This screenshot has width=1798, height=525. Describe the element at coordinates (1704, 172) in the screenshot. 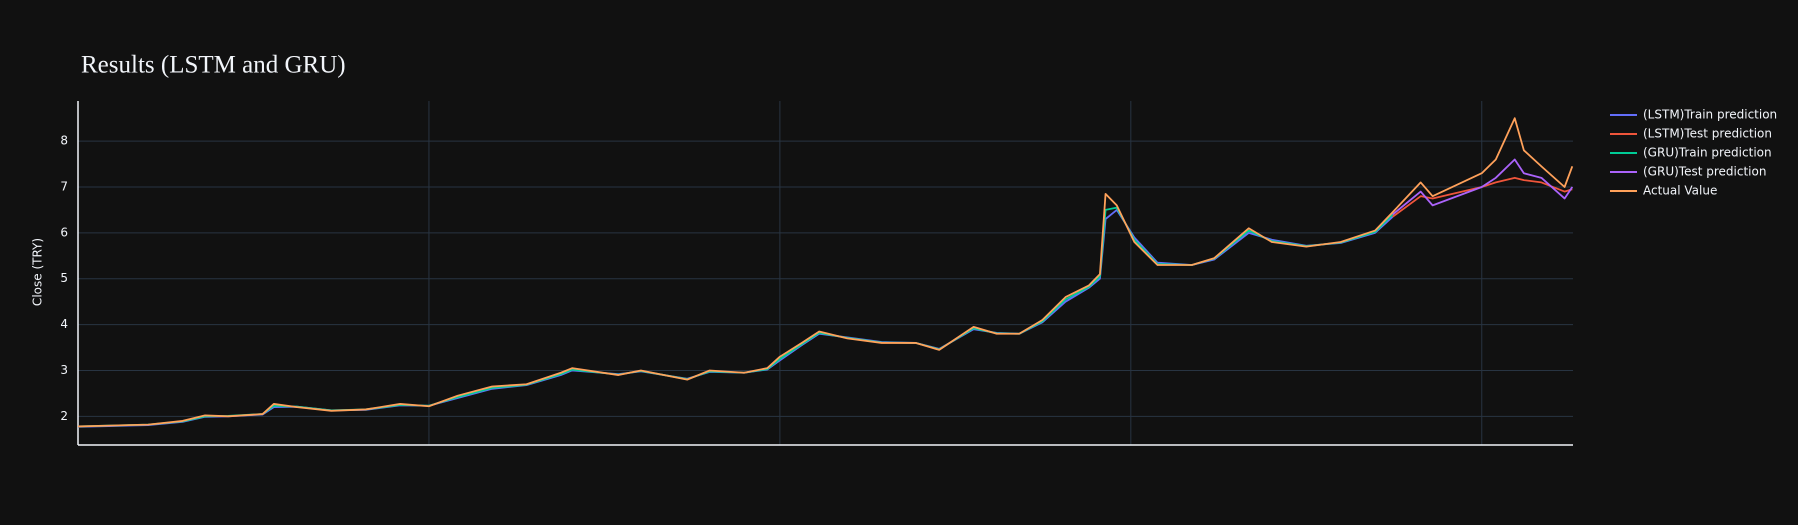

I see `legend-label: (GRU)Test prediction` at that location.